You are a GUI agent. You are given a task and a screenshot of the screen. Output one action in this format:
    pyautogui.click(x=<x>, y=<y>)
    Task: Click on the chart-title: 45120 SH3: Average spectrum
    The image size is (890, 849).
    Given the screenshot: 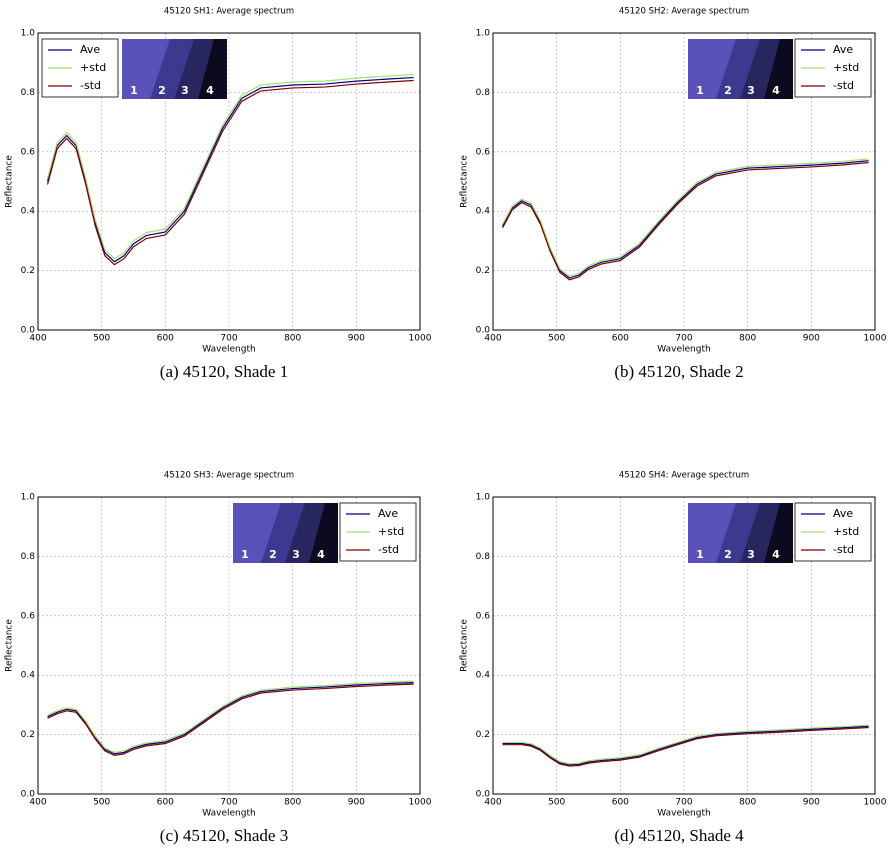 What is the action you would take?
    pyautogui.click(x=229, y=476)
    